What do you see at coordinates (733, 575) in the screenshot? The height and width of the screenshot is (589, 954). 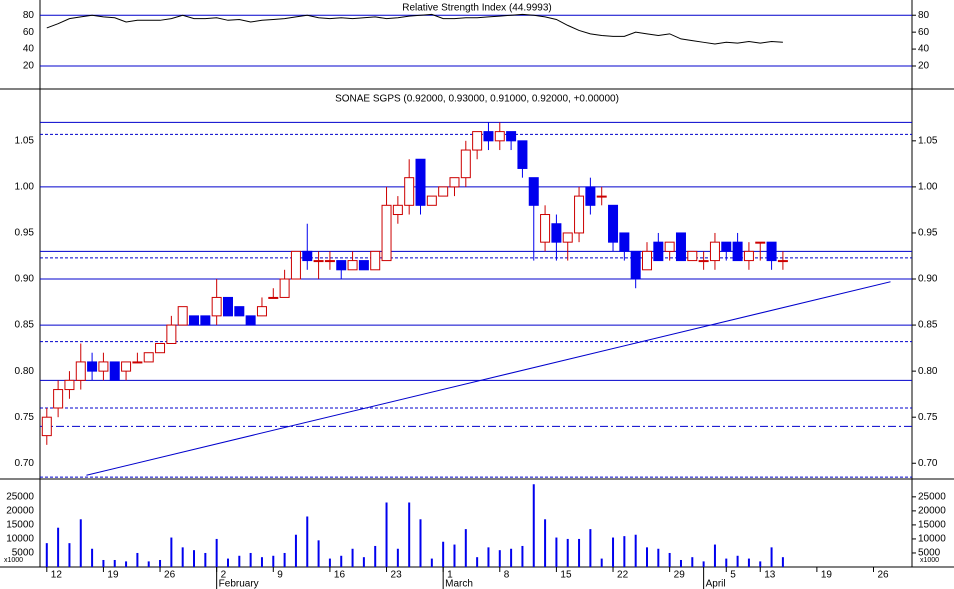 I see `x-tick-label: 5` at bounding box center [733, 575].